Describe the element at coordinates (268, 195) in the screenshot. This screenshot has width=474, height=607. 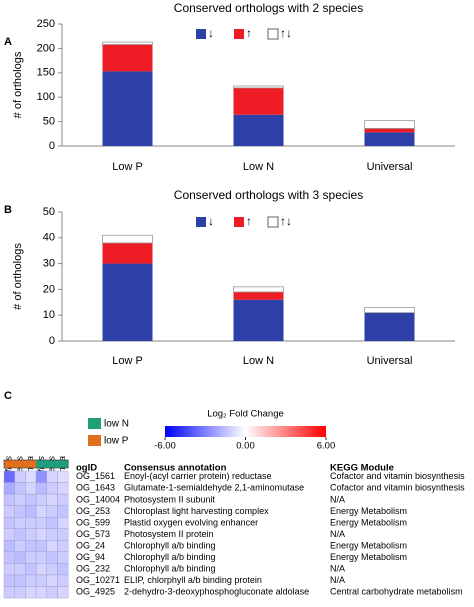
I see `chart-title: Conserved orthologs with 3 species` at that location.